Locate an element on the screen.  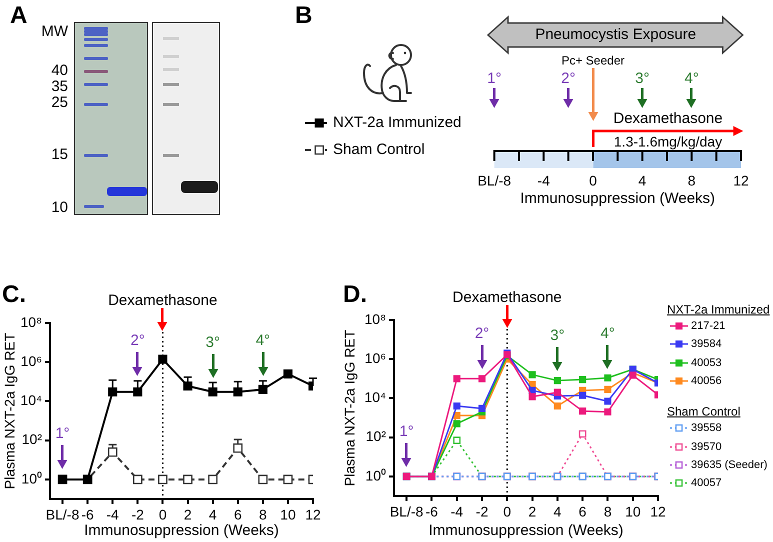
text: 1° is located at coordinates (494, 79).